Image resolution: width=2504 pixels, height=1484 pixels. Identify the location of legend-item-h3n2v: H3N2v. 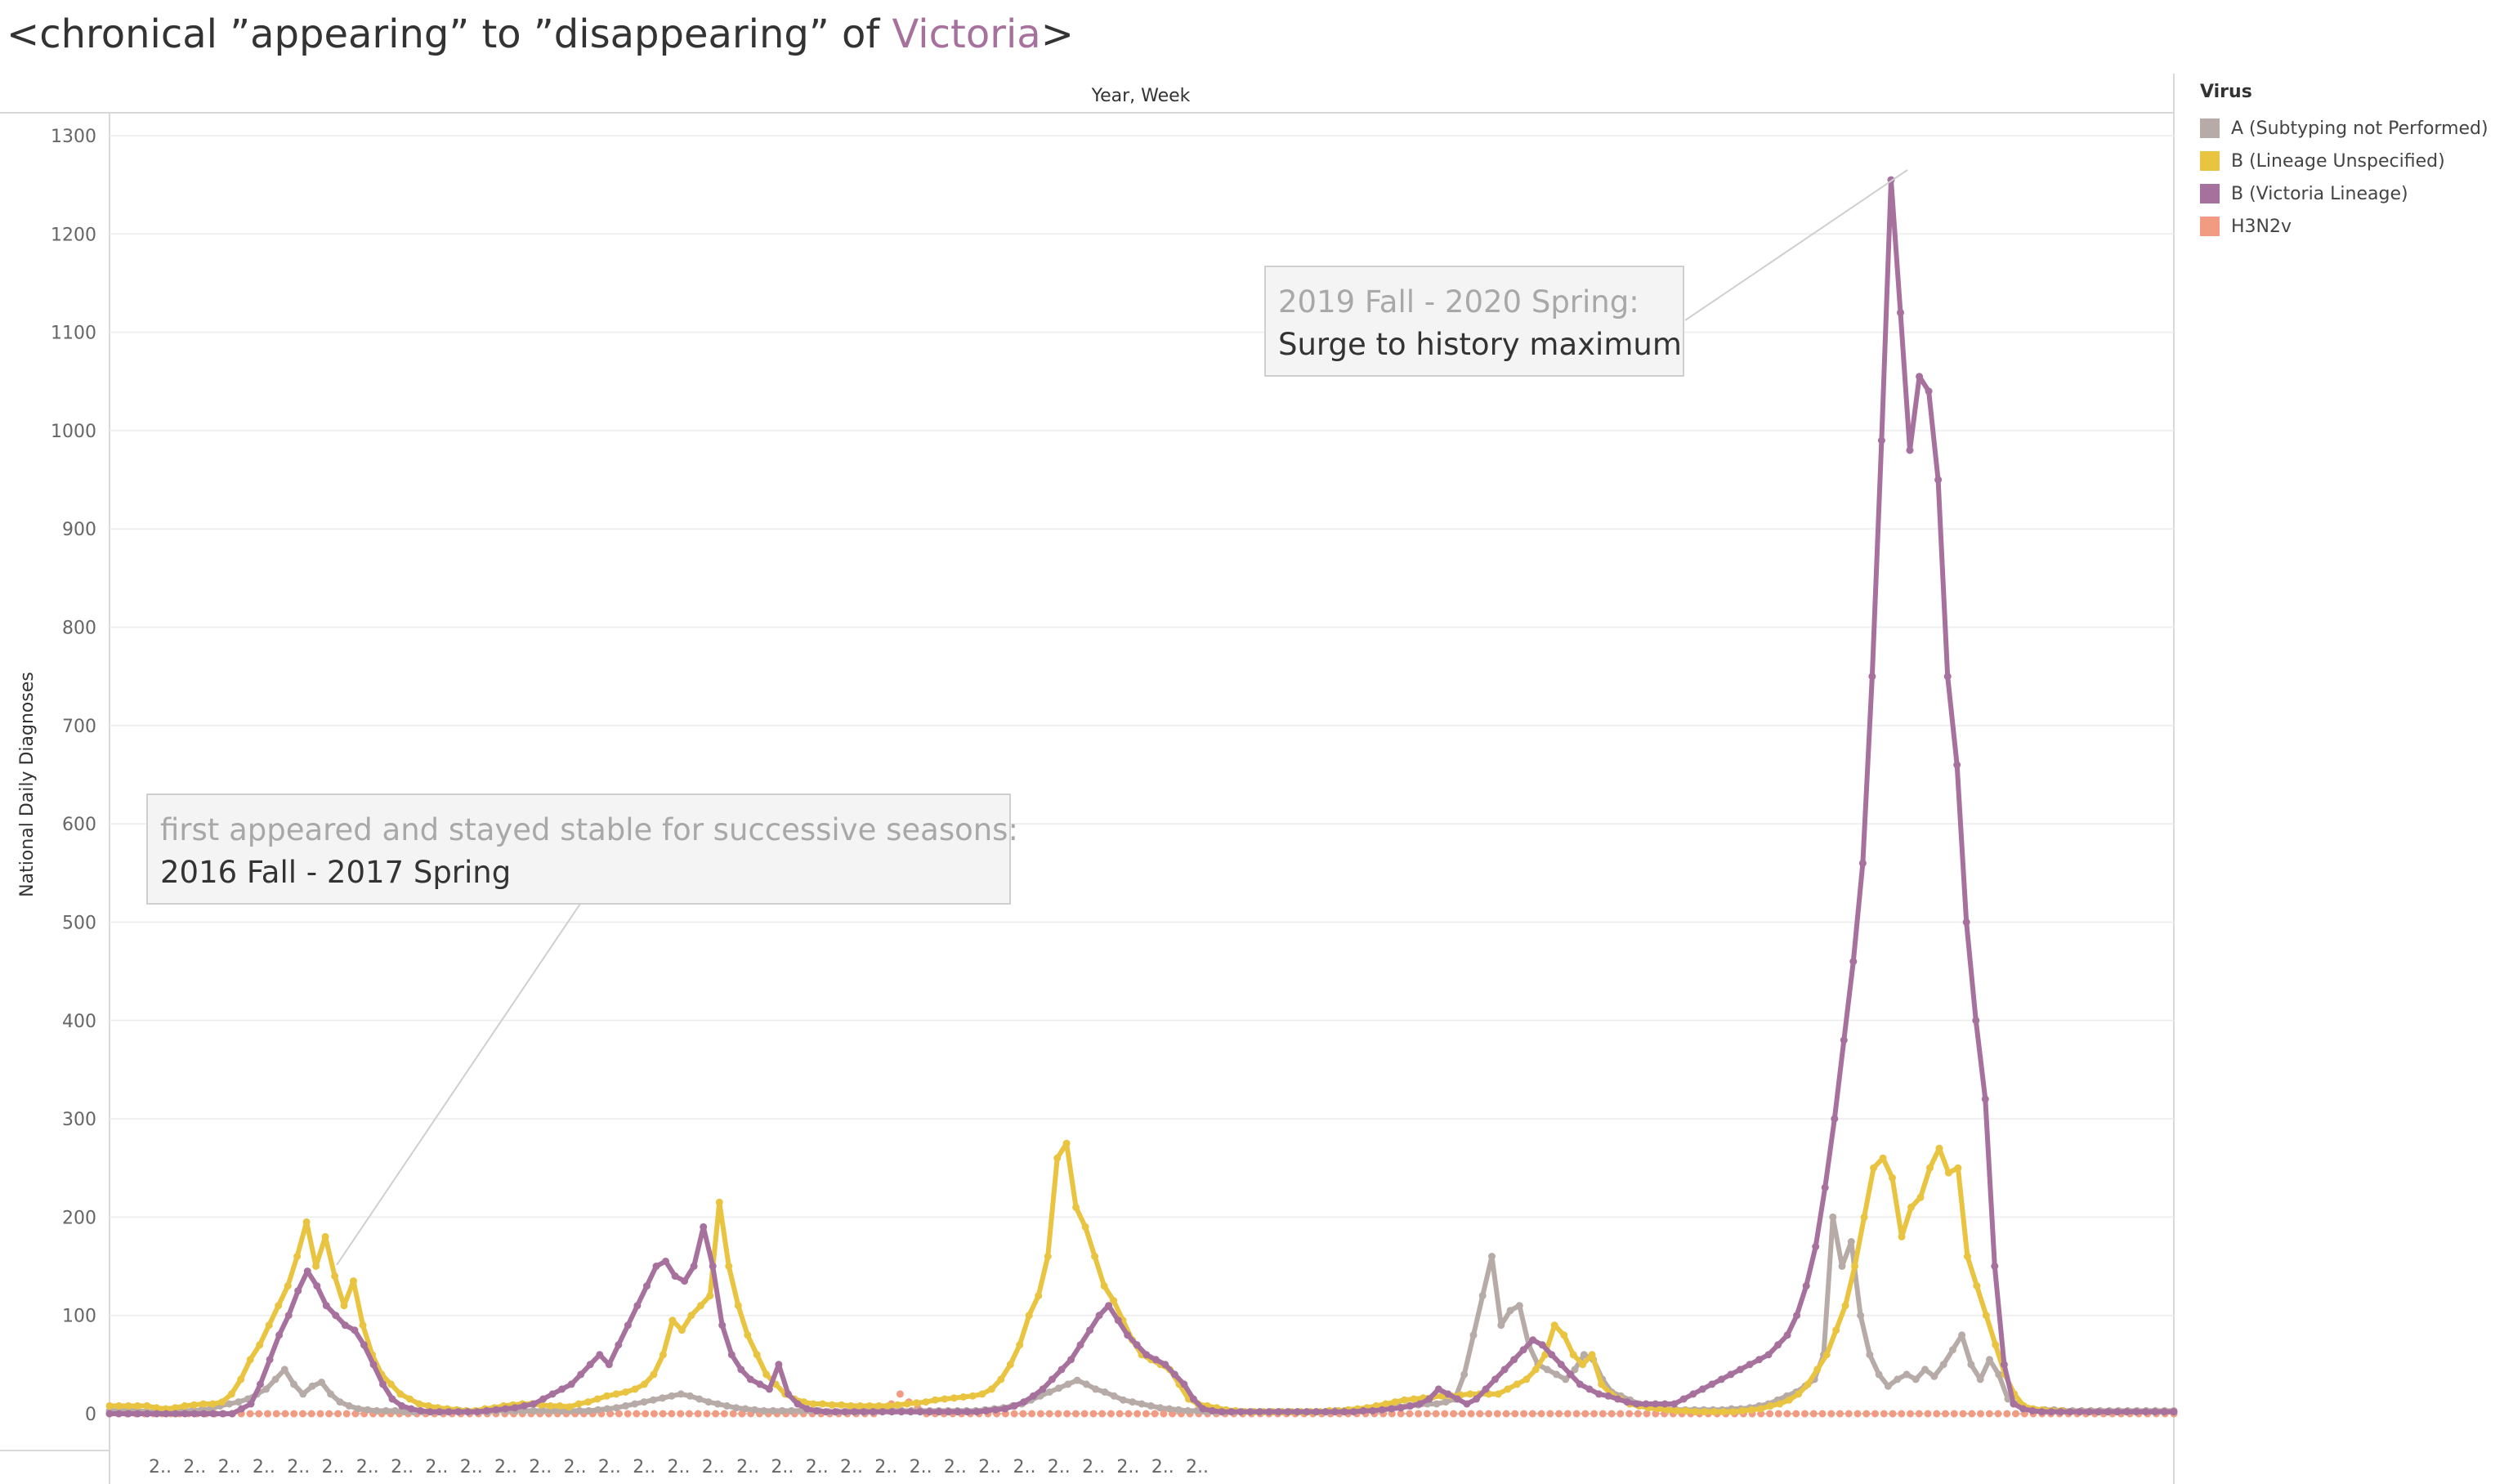
(2344, 227).